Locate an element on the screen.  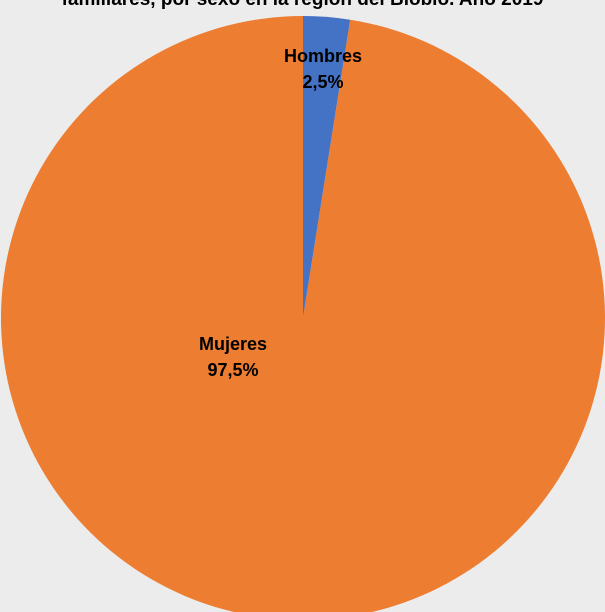
slice-value-label: 97,5% is located at coordinates (232, 370).